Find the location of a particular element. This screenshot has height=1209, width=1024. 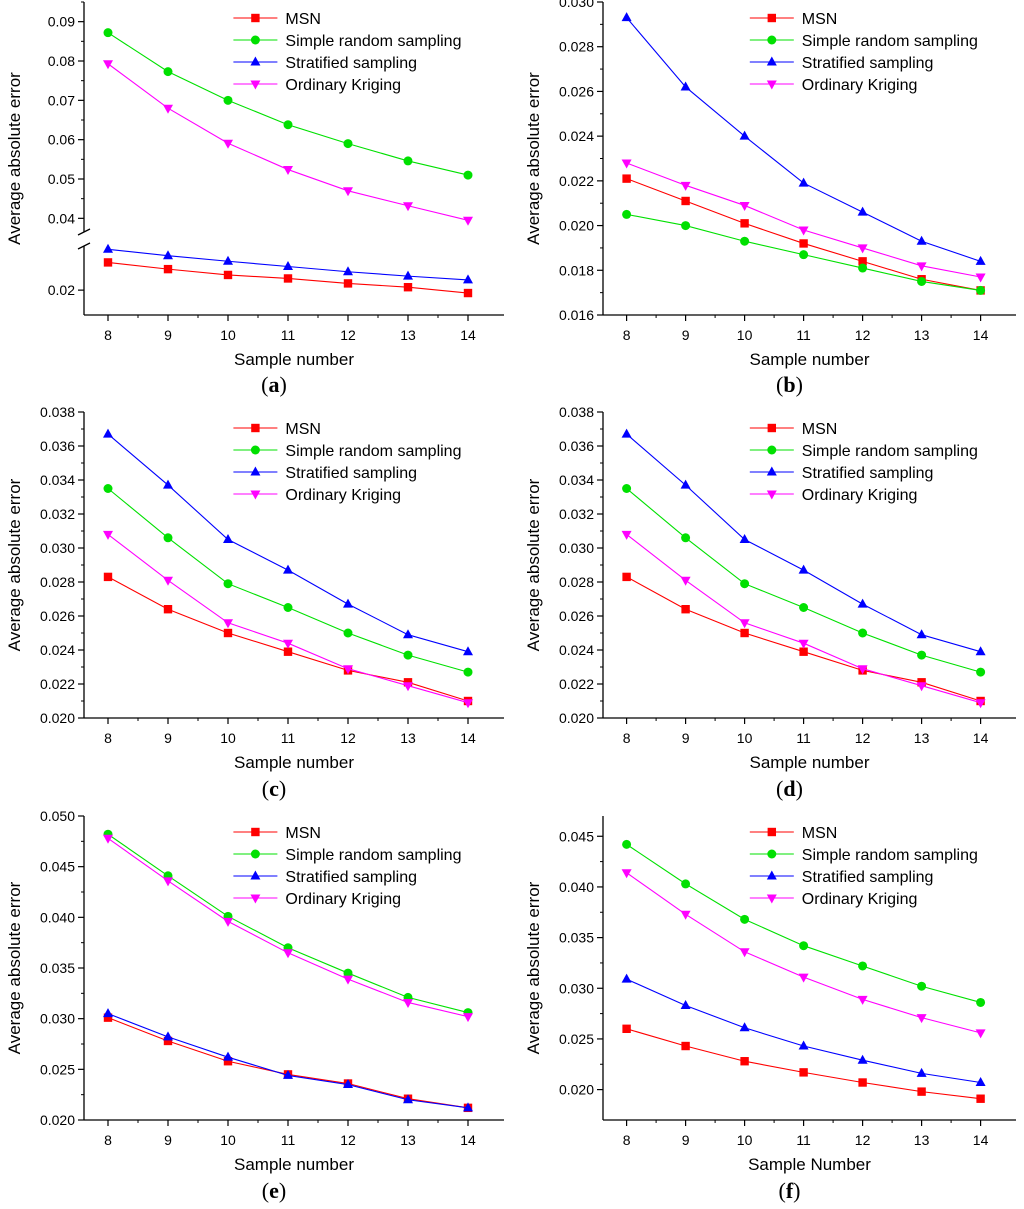

y-tick-label: 0.02 is located at coordinates (61, 290).